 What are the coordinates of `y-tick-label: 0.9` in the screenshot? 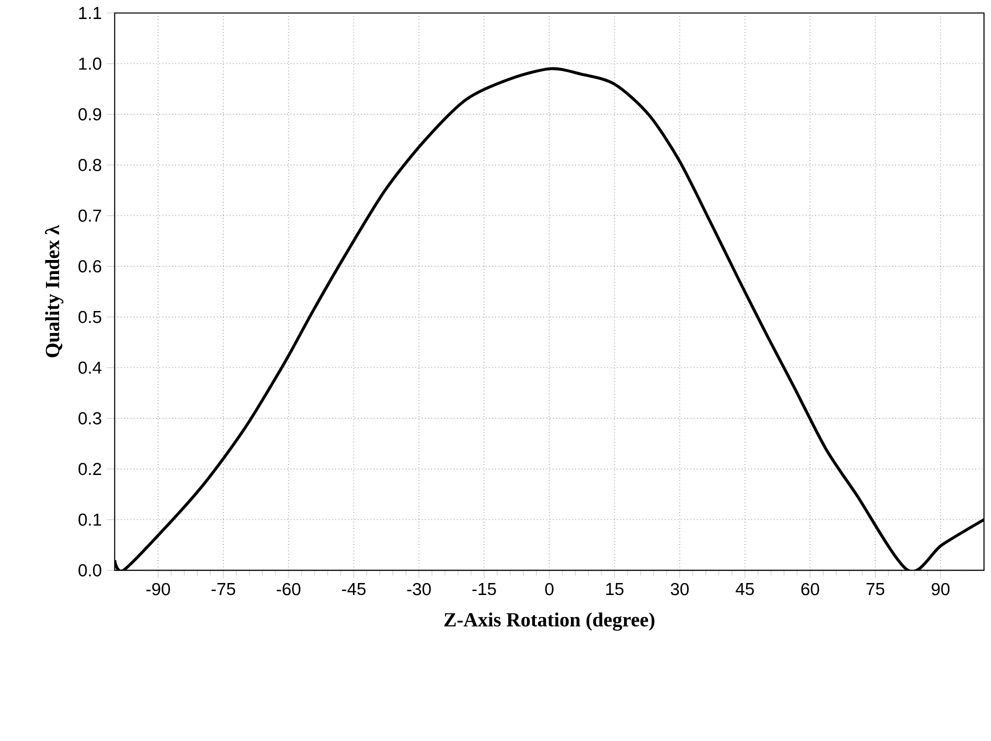 It's located at (90, 114).